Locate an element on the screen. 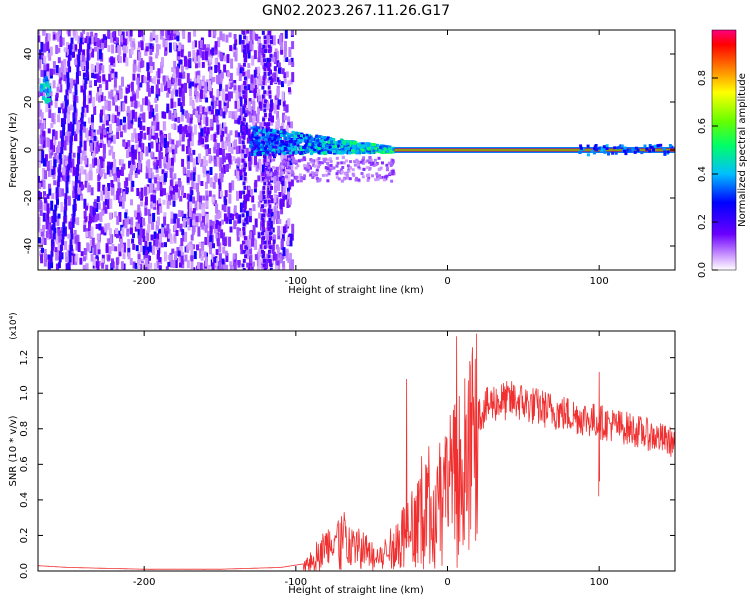 This screenshot has height=600, width=750. colorbar-ticks: 0.00.20.40.60.8 is located at coordinates (707, 174).